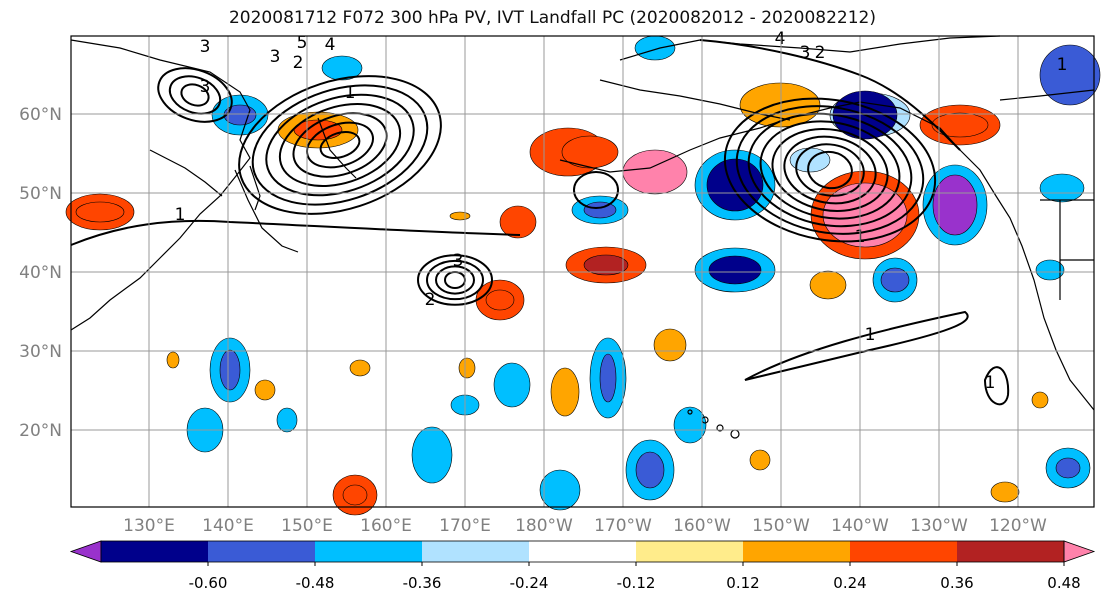 The image size is (1105, 601). Describe the element at coordinates (781, 526) in the screenshot. I see `lon-label: 150°W` at that location.